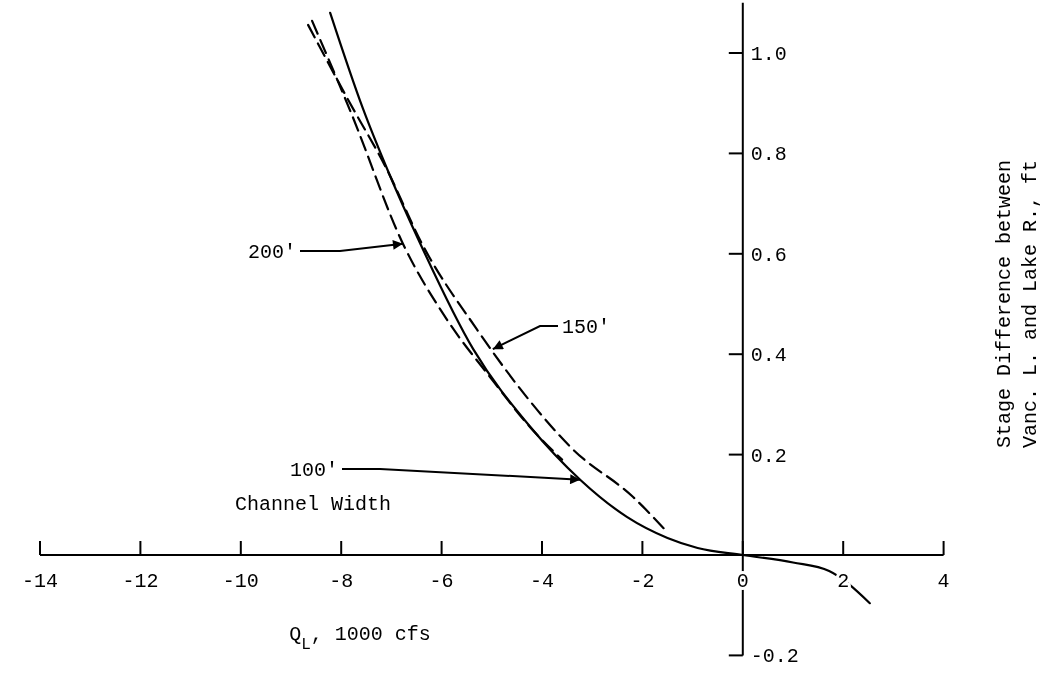  Describe the element at coordinates (40, 581) in the screenshot. I see `x-tick-label: -14` at that location.